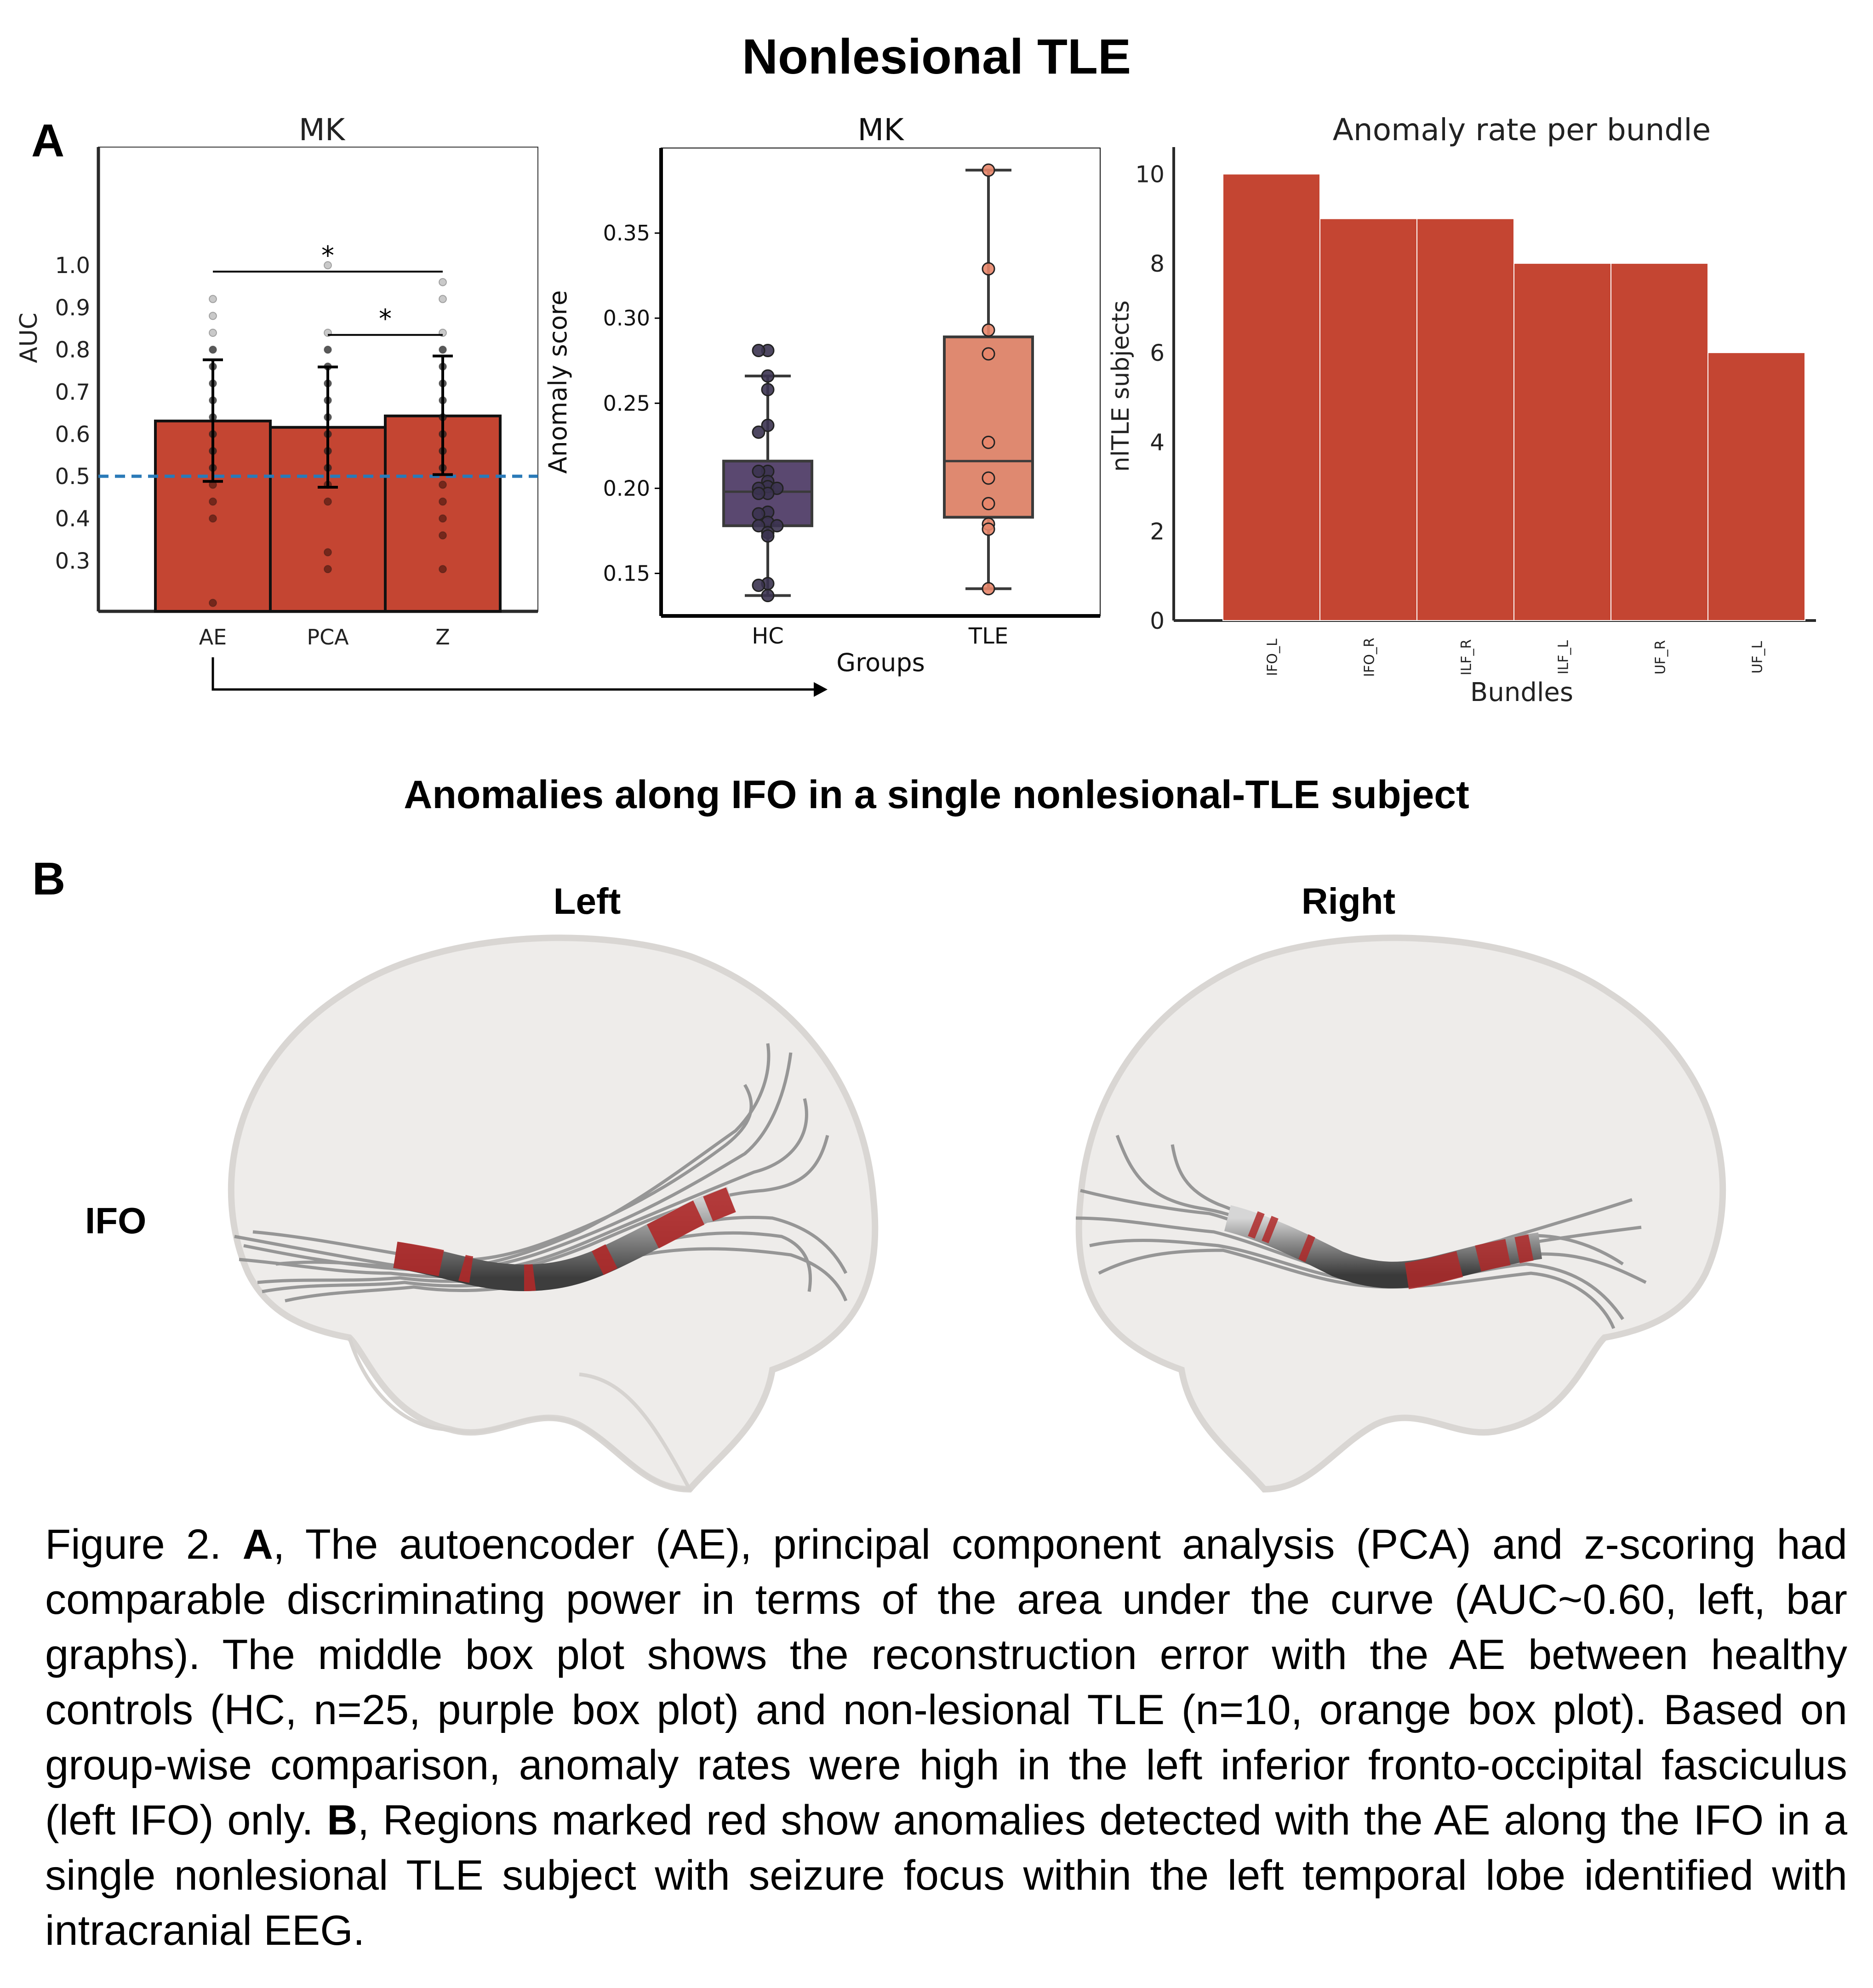 The height and width of the screenshot is (1988, 1873). What do you see at coordinates (557, 381) in the screenshot?
I see `y-axis-label: Anomaly score` at bounding box center [557, 381].